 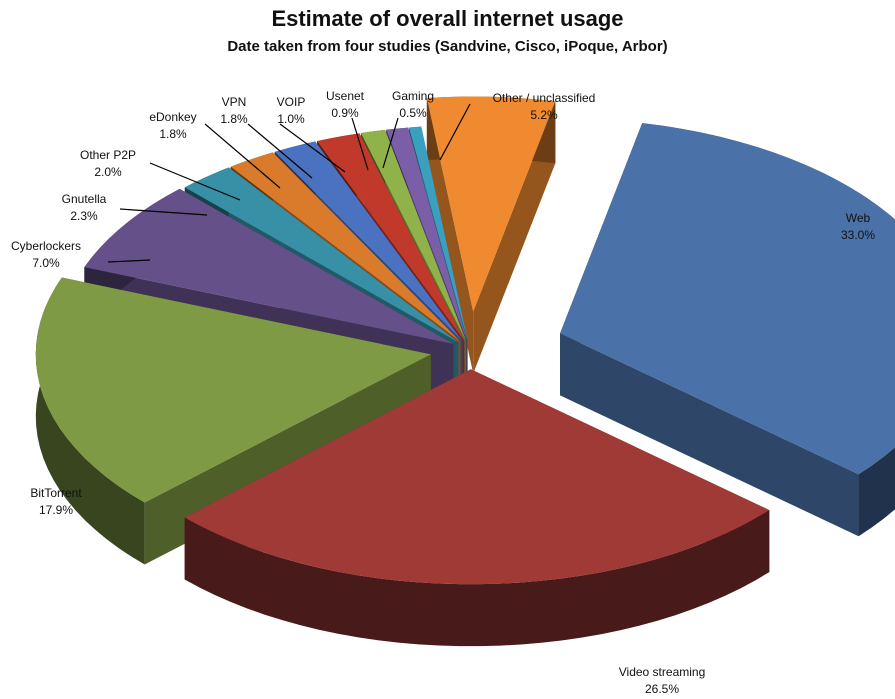 I want to click on leader-line-other-unclassified, so click(x=455, y=132).